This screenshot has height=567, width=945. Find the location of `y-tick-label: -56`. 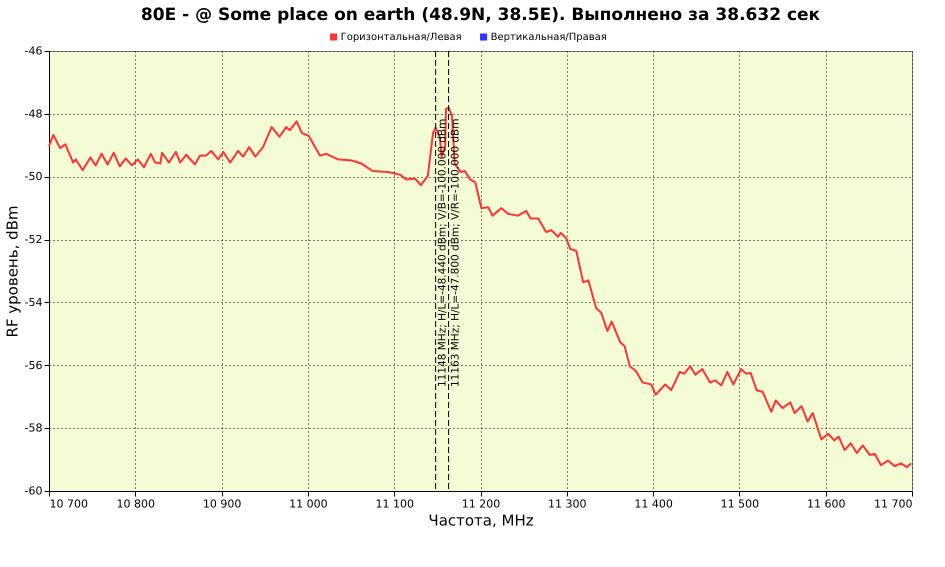

y-tick-label: -56 is located at coordinates (33, 365).